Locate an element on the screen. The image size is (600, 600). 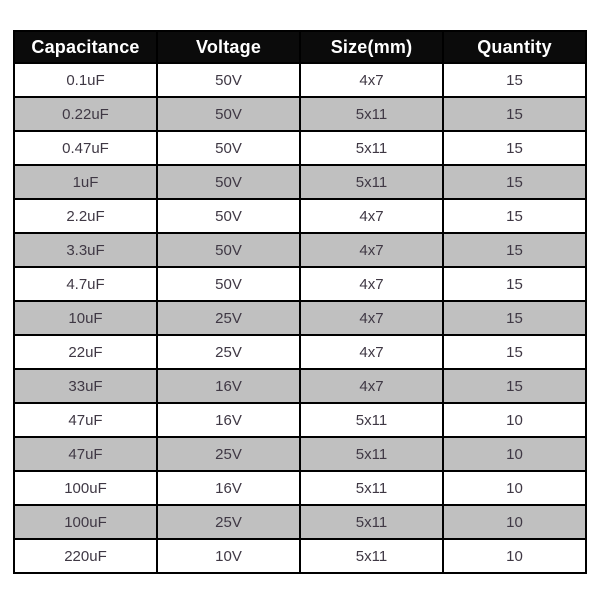
table-row: 47uF 16V 5x11 10 is located at coordinates (300, 420).